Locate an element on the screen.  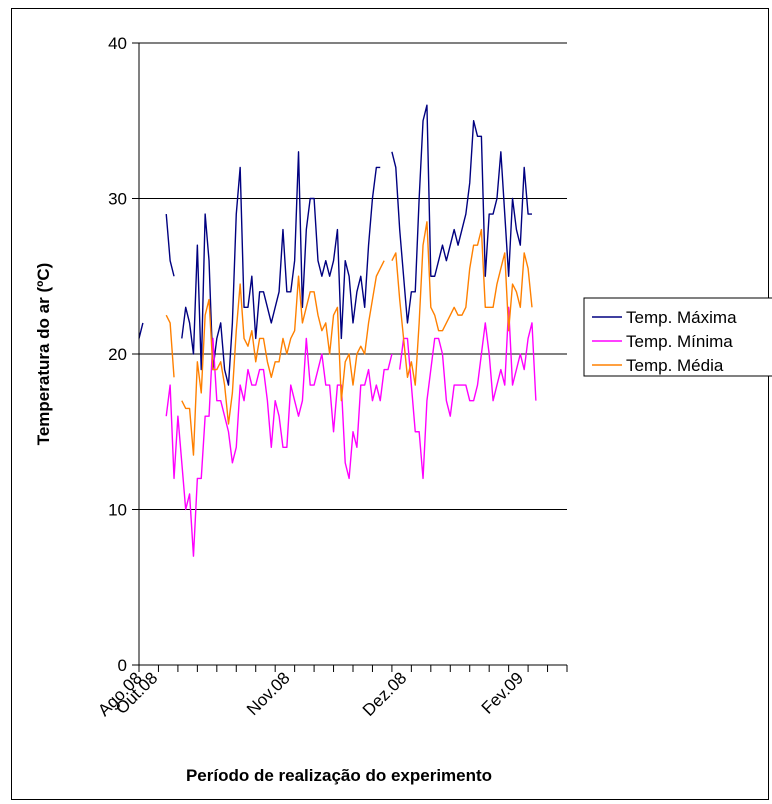
x-tick-label: Nov.08 is located at coordinates (268, 693).